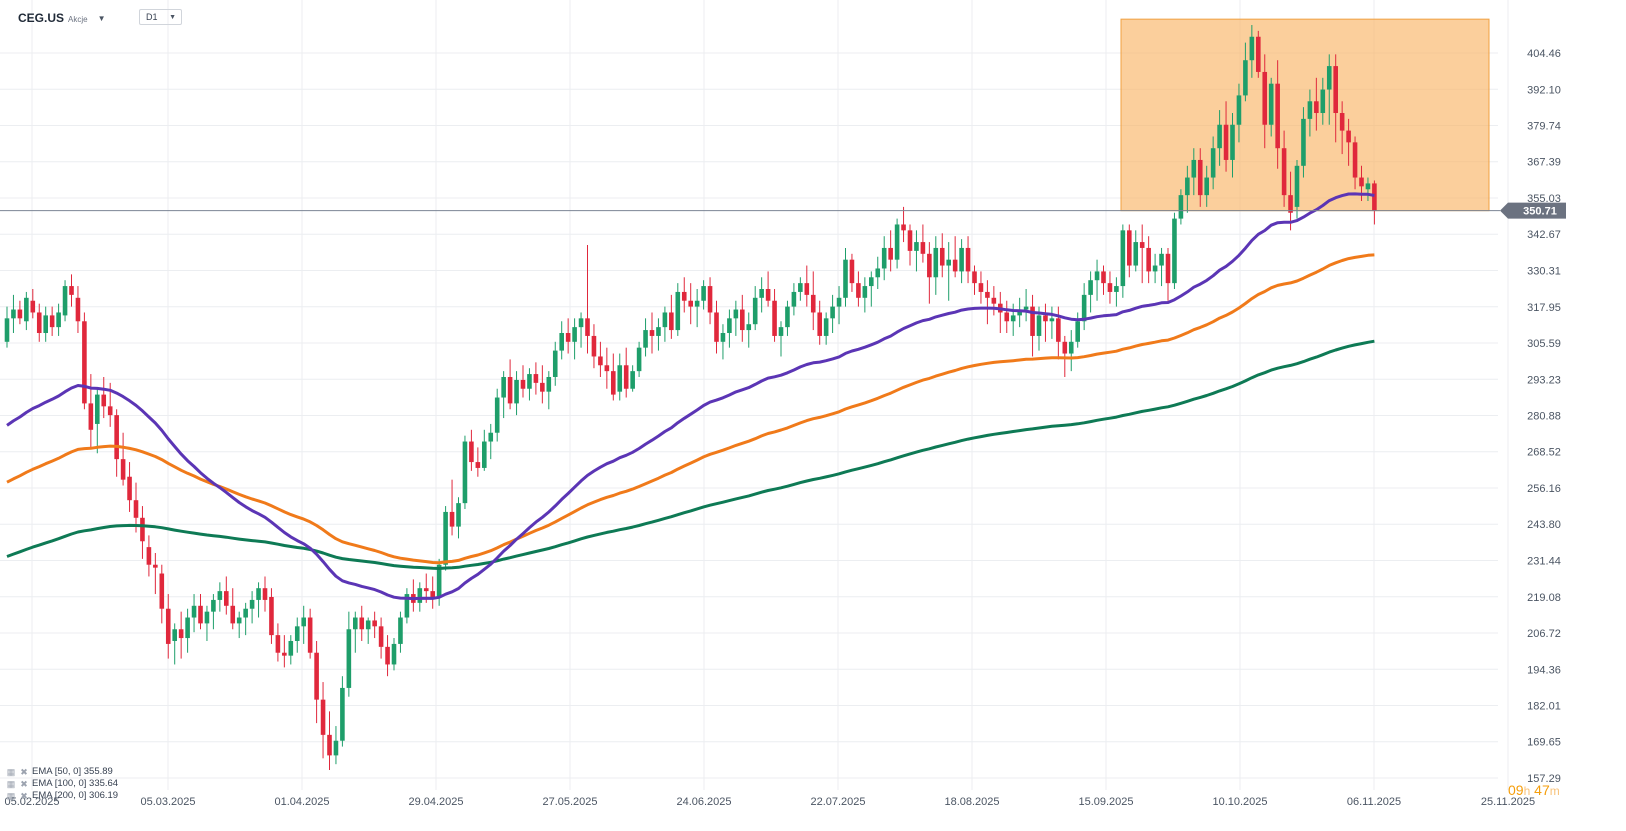 This screenshot has height=831, width=1626. What do you see at coordinates (1544, 670) in the screenshot?
I see `y-tick-label: 194.36` at bounding box center [1544, 670].